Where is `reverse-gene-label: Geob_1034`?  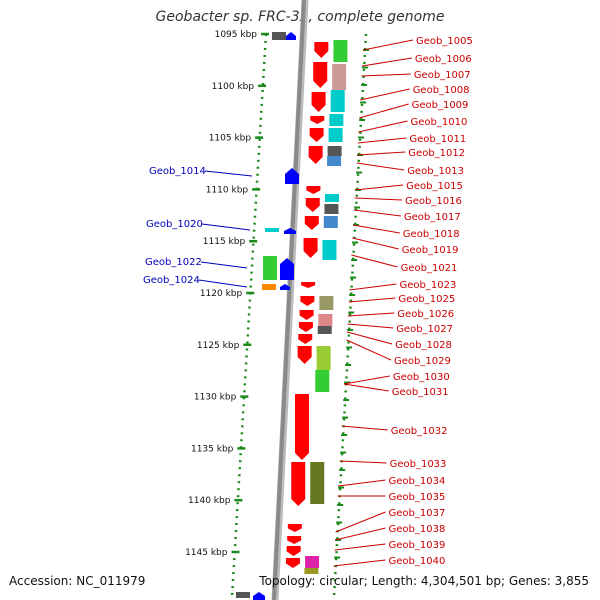
reverse-gene-label: Geob_1034 is located at coordinates (417, 481).